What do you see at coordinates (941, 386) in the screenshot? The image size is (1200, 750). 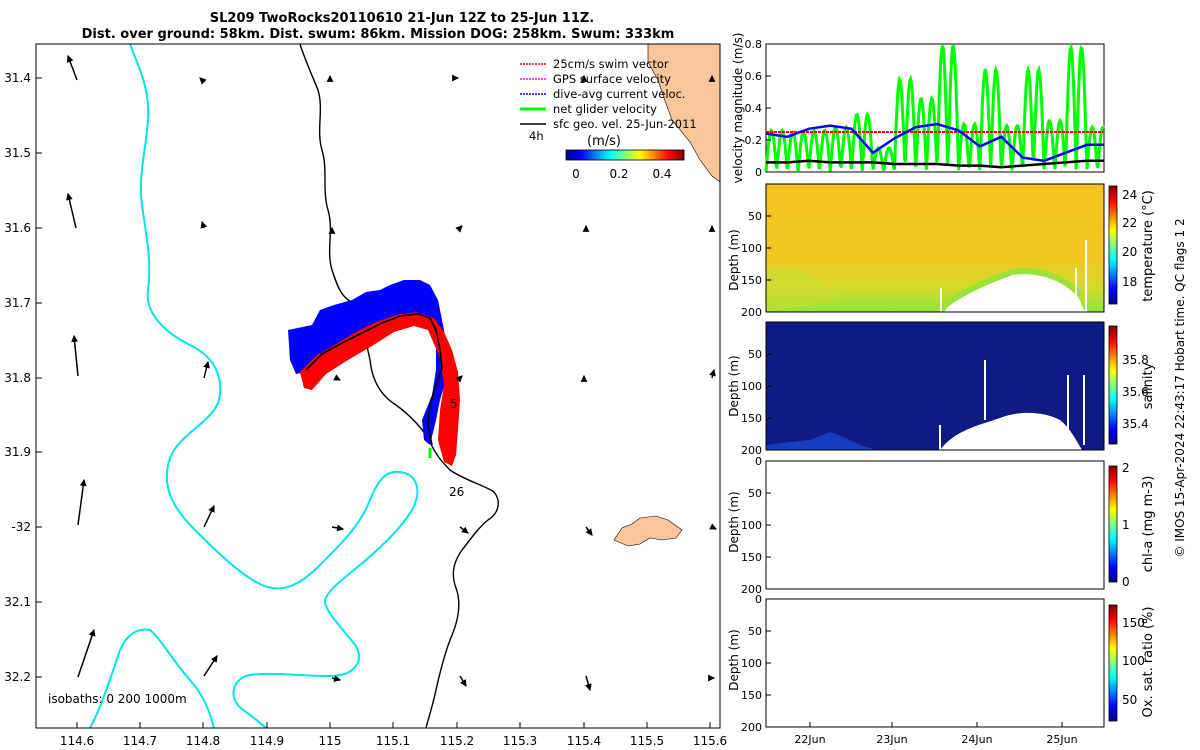 I see `salinity-panel: Depth (m) 35.8 35.6 35.4 salinity` at bounding box center [941, 386].